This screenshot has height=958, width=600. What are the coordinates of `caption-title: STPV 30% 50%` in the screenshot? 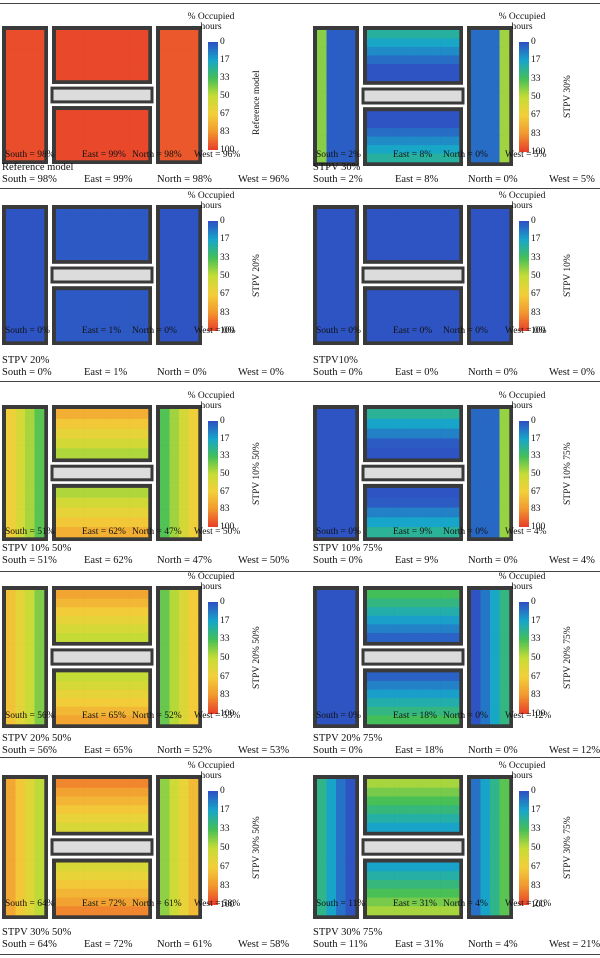 It's located at (37, 932).